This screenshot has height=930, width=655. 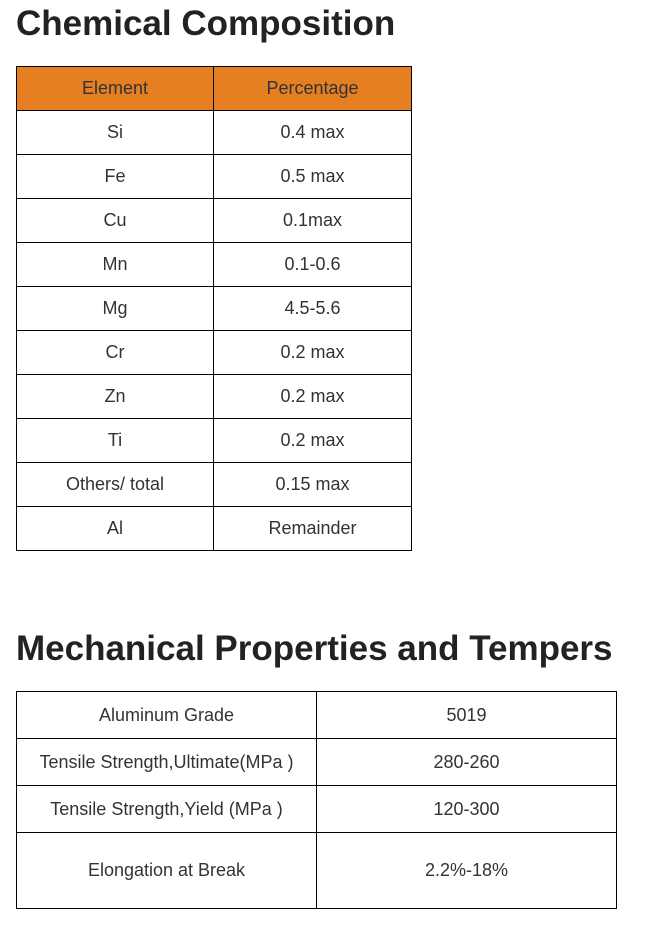 What do you see at coordinates (466, 762) in the screenshot?
I see `row-value-cell: 280-260` at bounding box center [466, 762].